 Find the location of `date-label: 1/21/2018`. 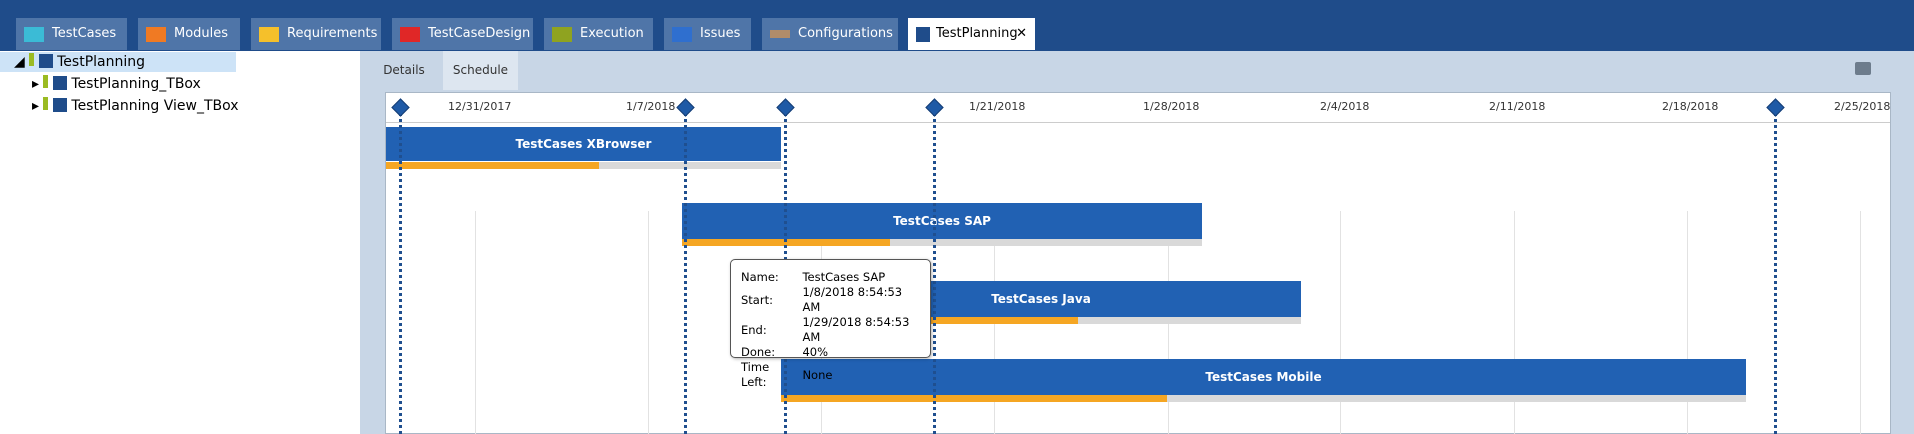

date-label: 1/21/2018 is located at coordinates (997, 106).